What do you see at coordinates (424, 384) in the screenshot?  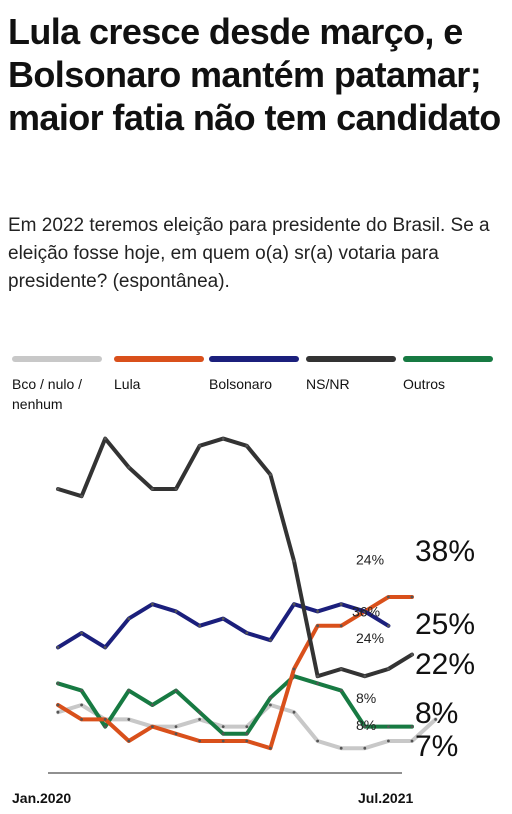 I see `legend-label: Outros` at bounding box center [424, 384].